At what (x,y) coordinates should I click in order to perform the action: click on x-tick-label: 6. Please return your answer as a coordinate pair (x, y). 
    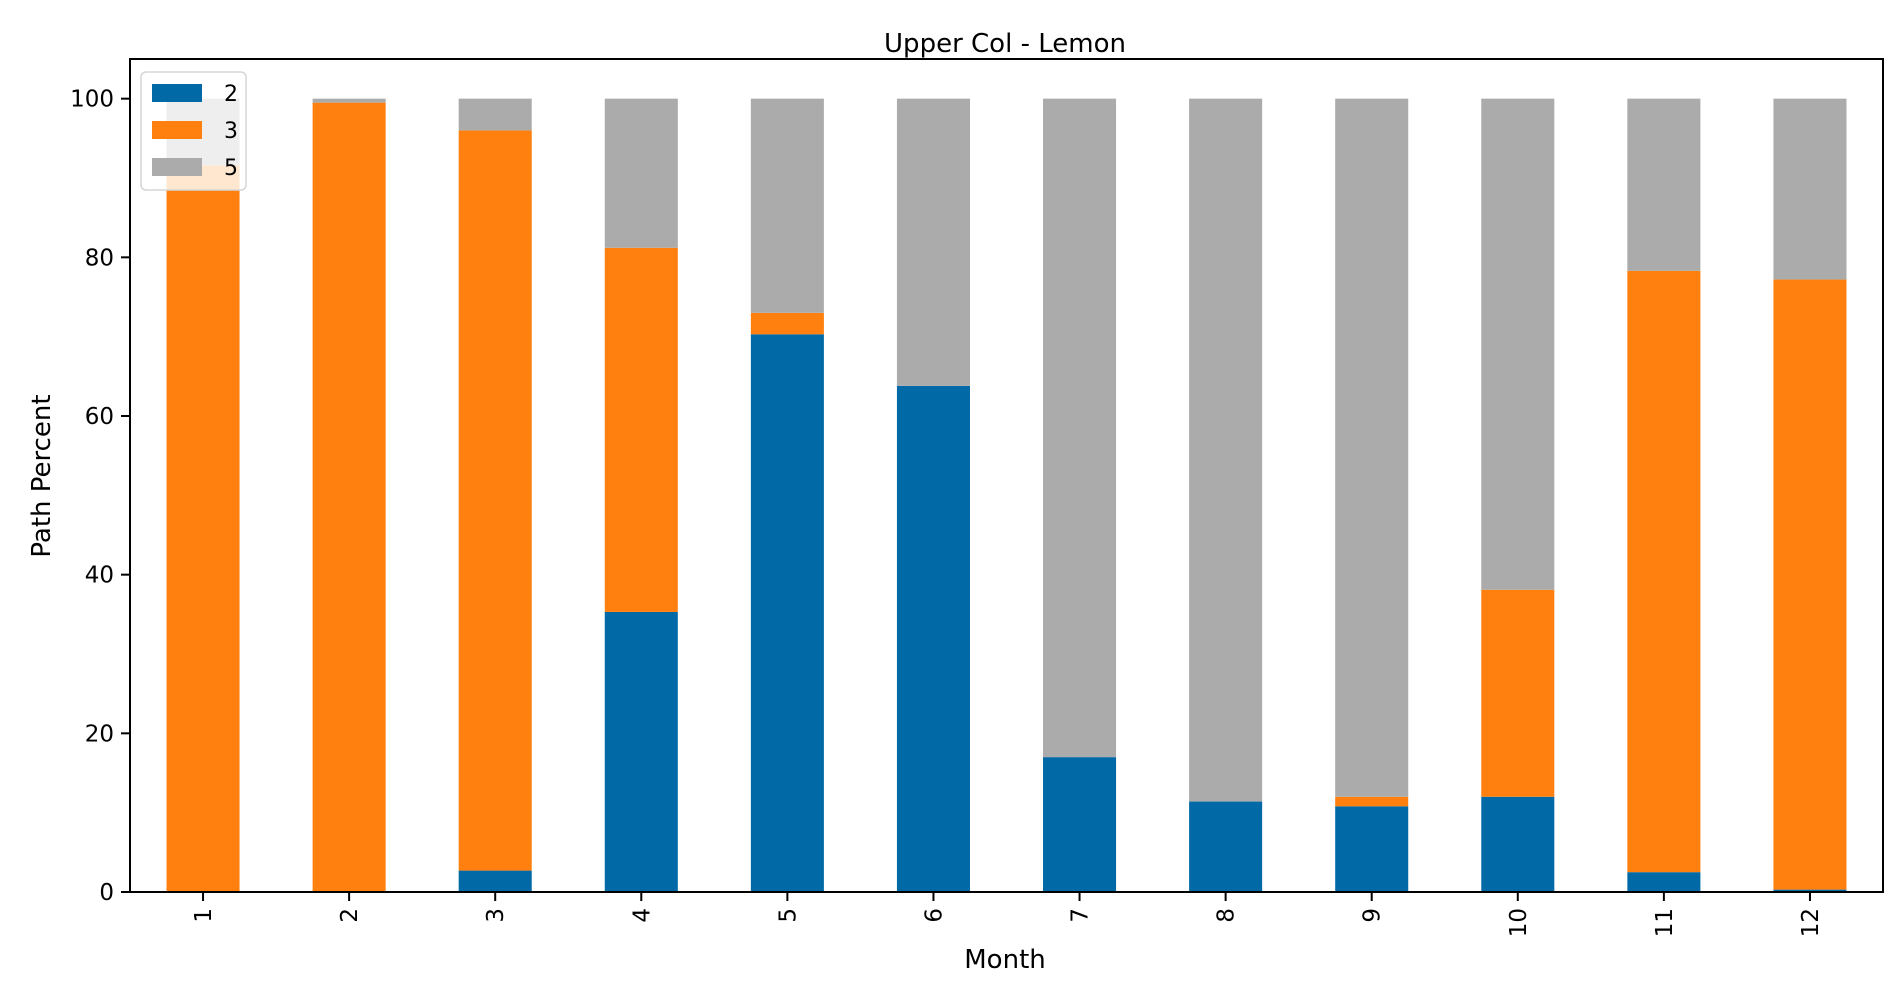
    Looking at the image, I should click on (934, 915).